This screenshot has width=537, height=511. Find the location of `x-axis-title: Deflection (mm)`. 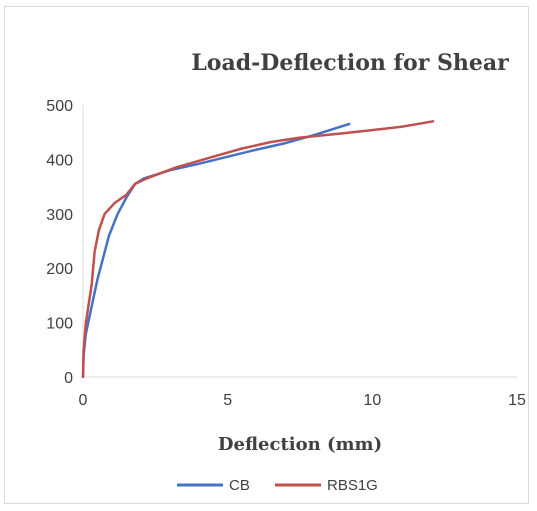

x-axis-title: Deflection (mm) is located at coordinates (300, 444).